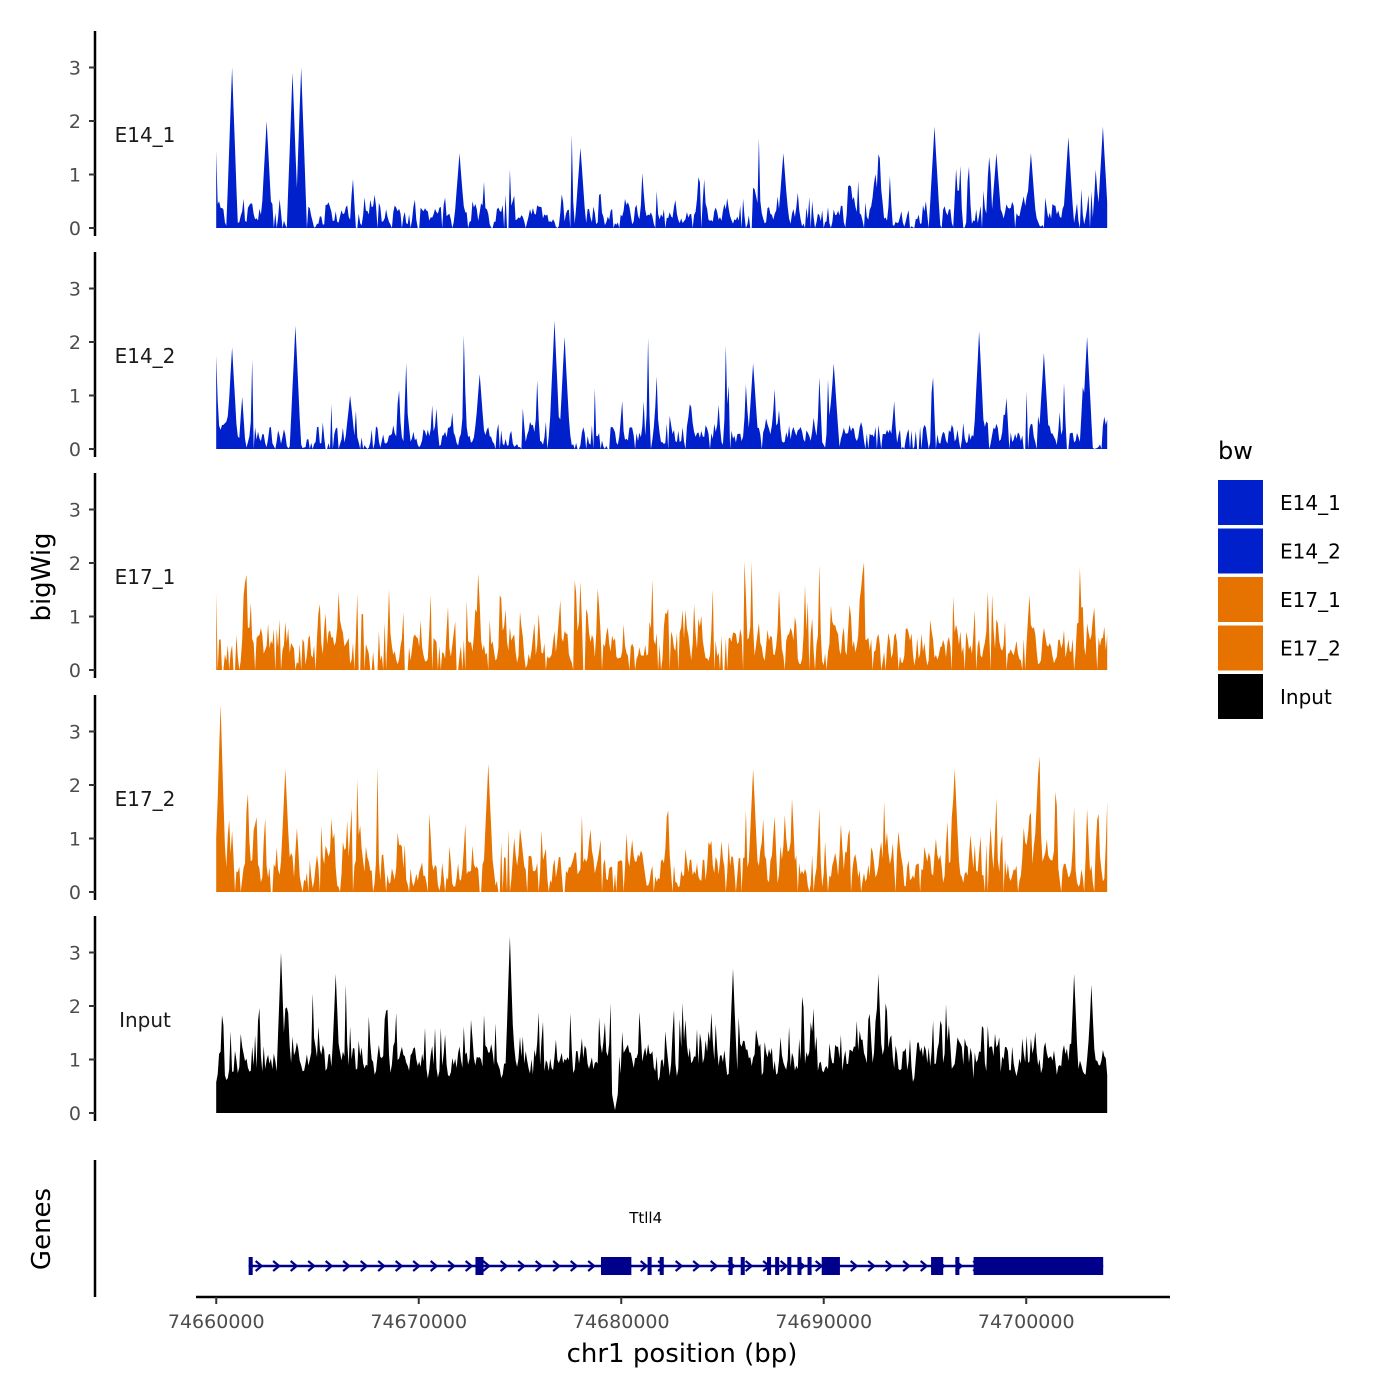  Describe the element at coordinates (145, 577) in the screenshot. I see `track-label: E17_1` at that location.